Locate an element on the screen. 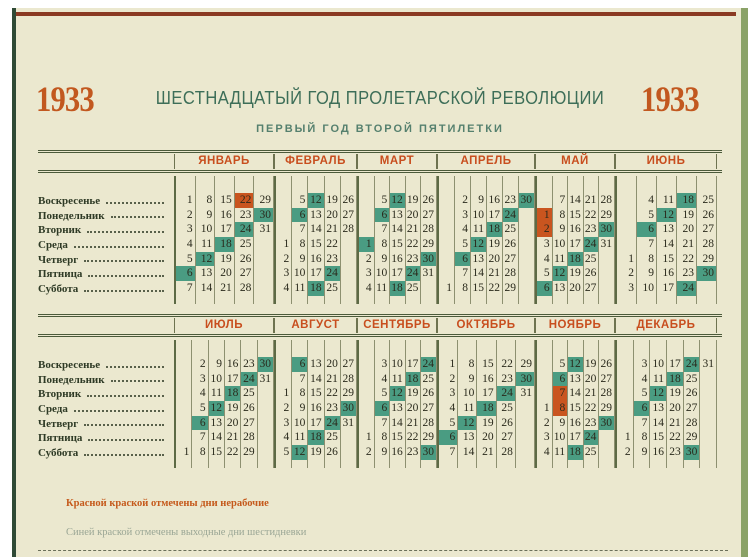  week-column: 26 27 28 29 30 31 is located at coordinates (429, 240).